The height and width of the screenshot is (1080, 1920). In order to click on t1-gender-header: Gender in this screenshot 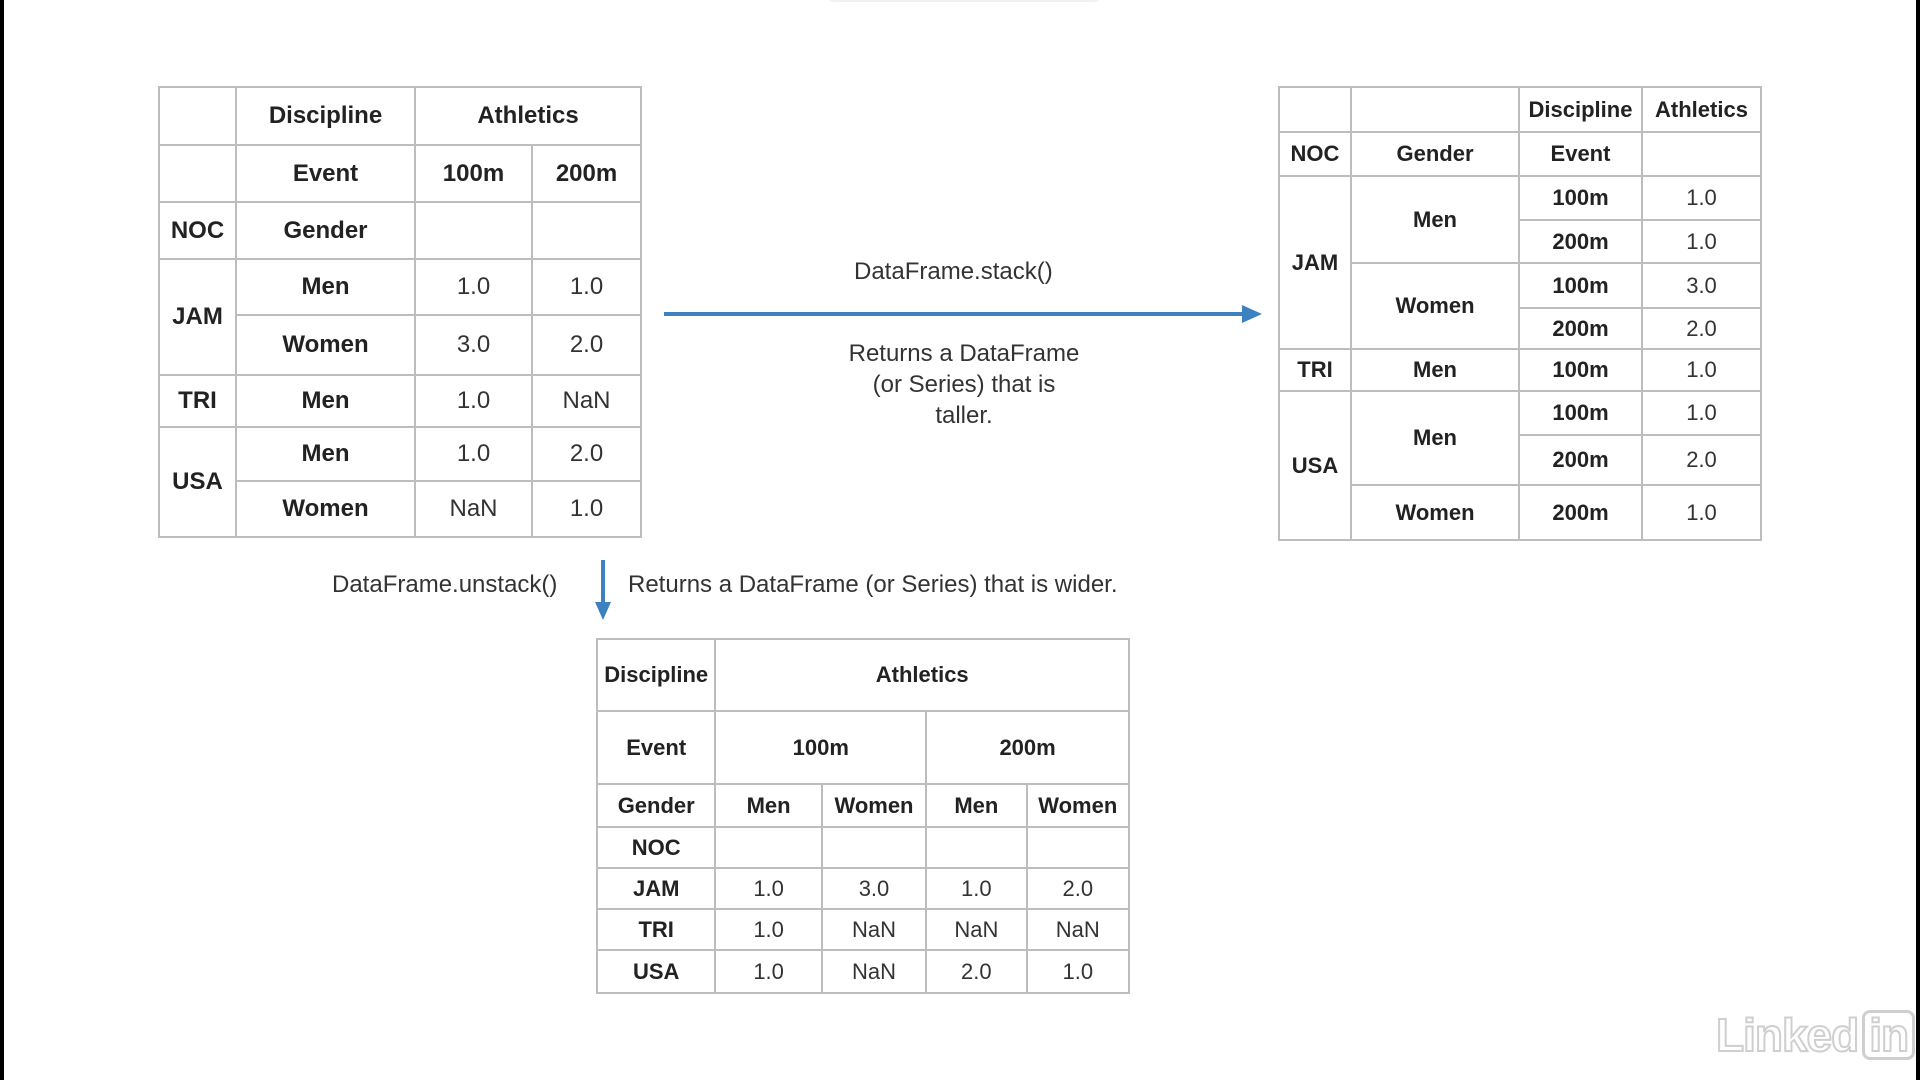, I will do `click(325, 230)`.